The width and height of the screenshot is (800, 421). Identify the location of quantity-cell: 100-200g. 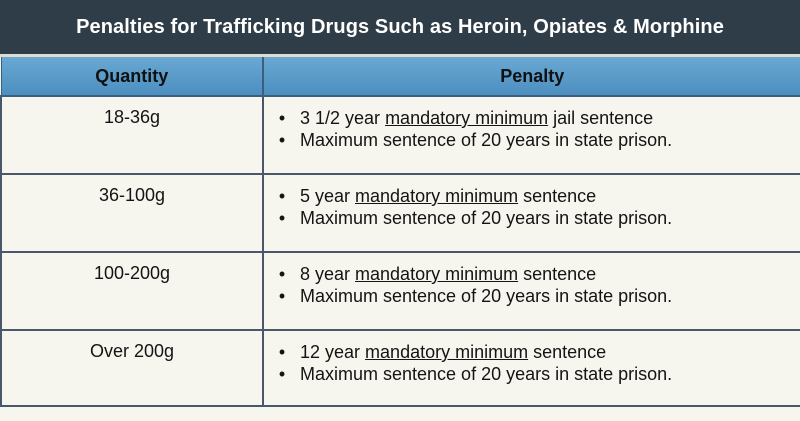
(132, 291).